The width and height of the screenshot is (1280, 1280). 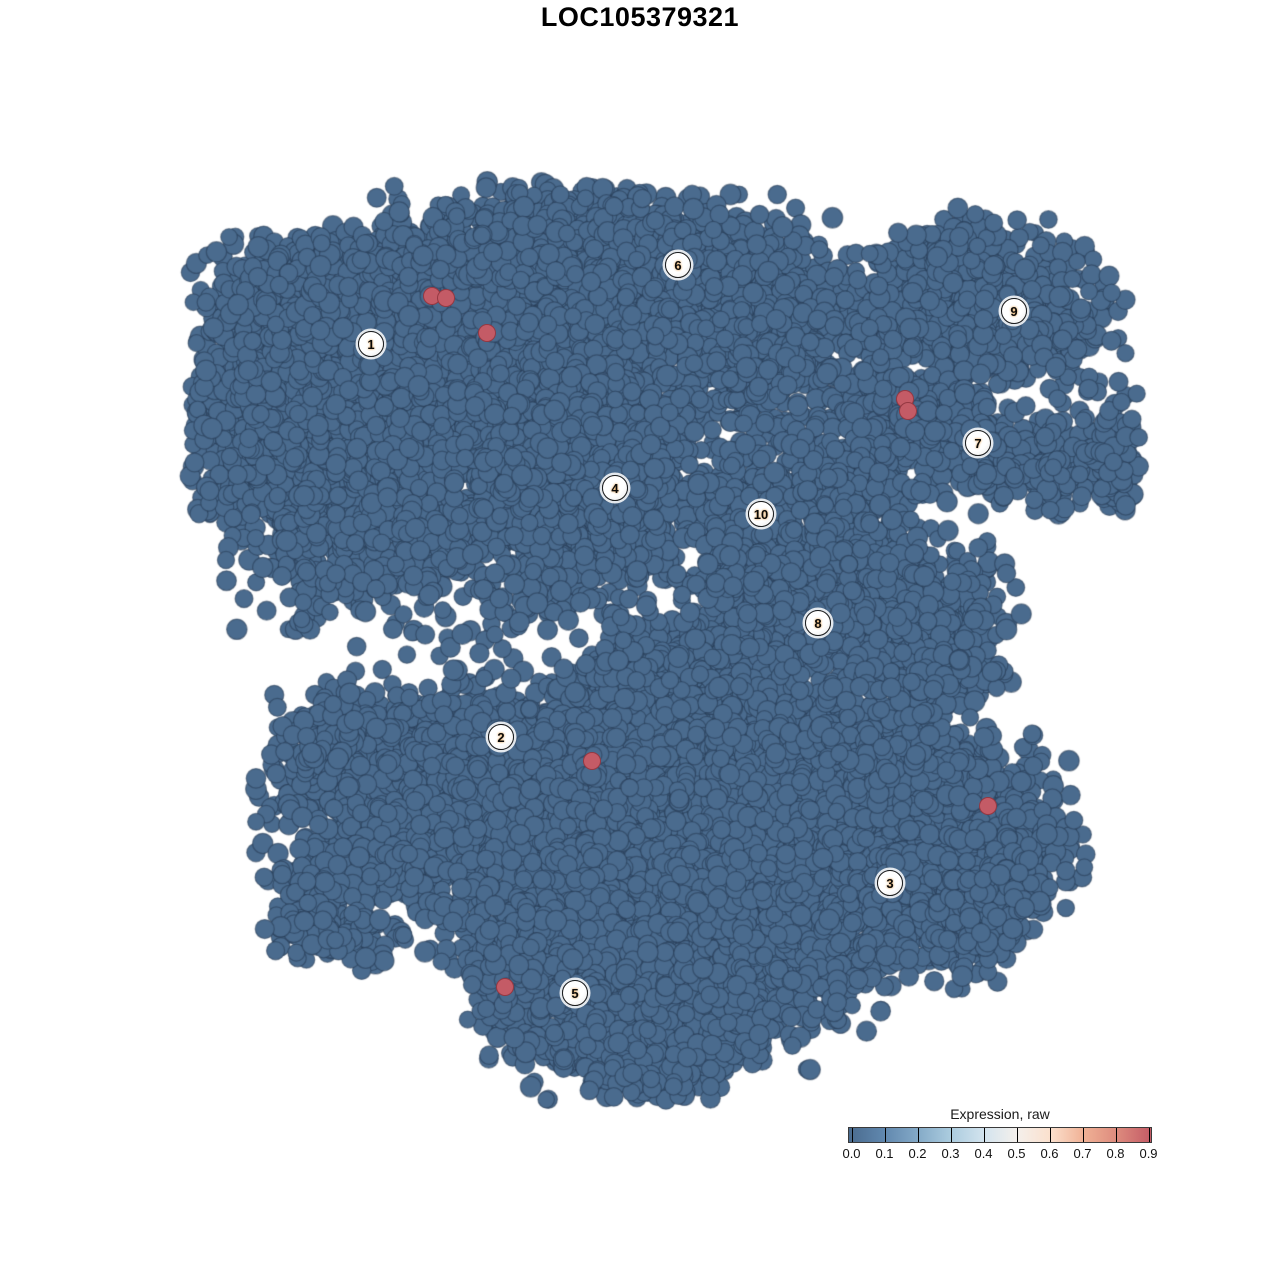 What do you see at coordinates (851, 1153) in the screenshot?
I see `legend-tick-label: 0.0` at bounding box center [851, 1153].